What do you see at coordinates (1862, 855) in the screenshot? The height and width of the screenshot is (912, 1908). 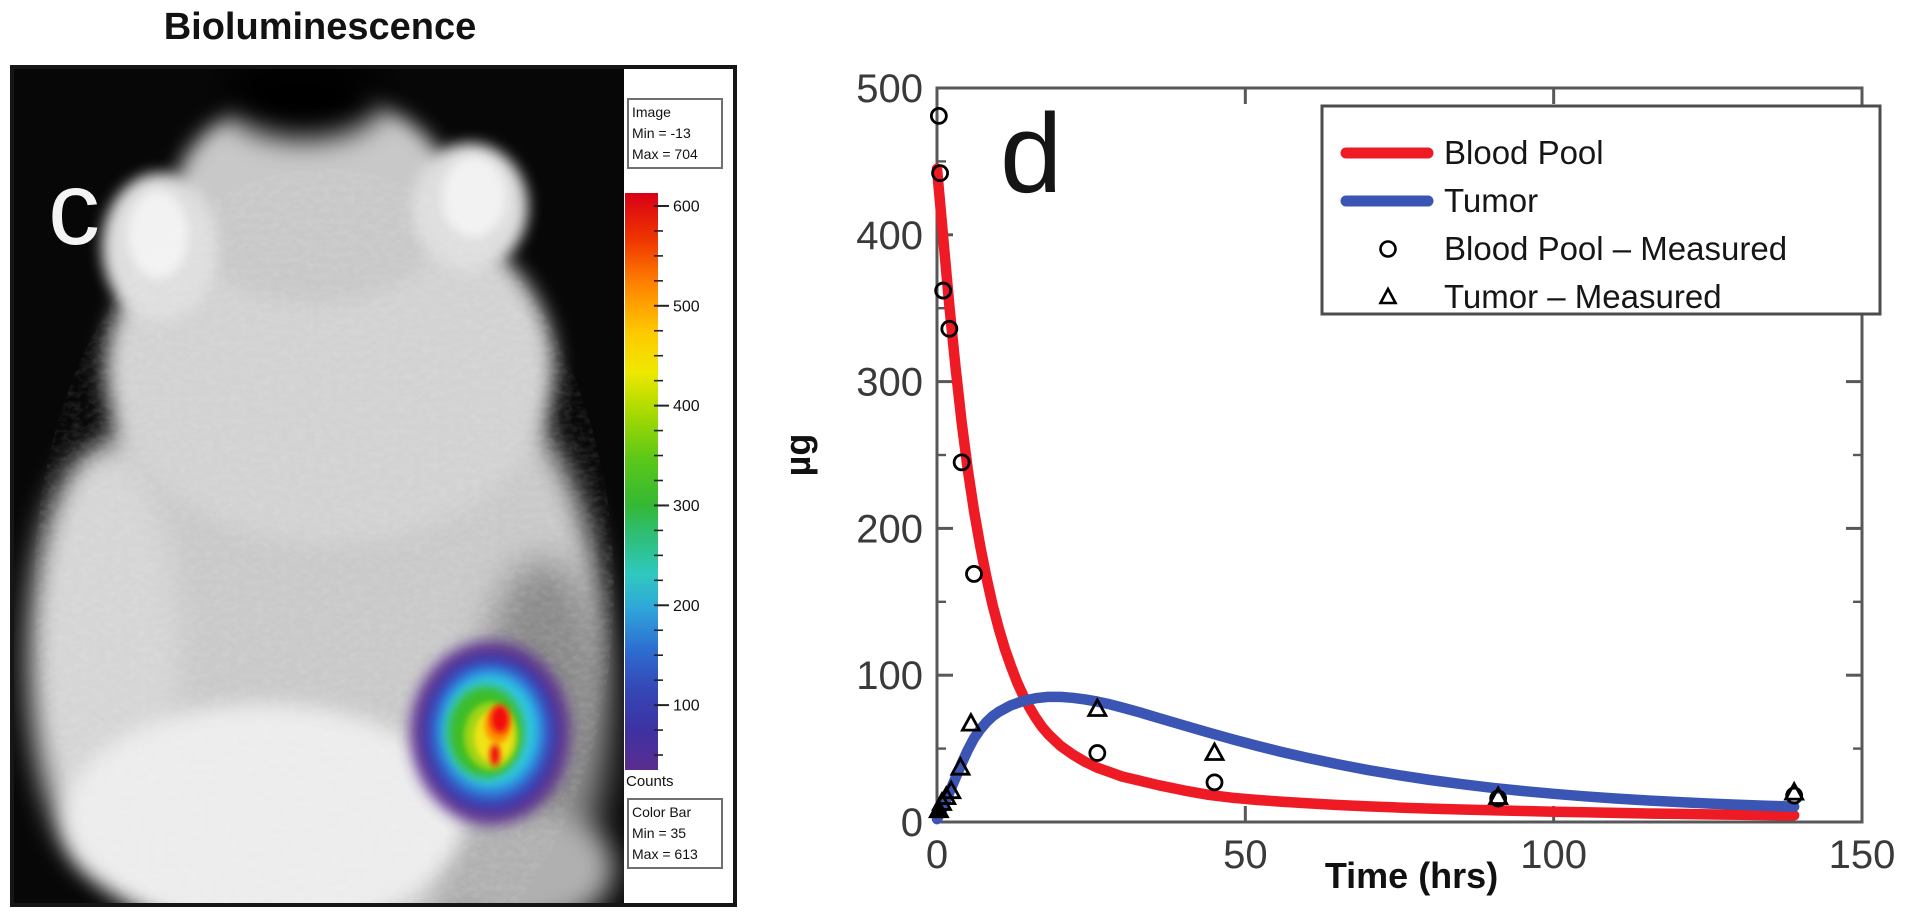 I see `svg-text: 150` at bounding box center [1862, 855].